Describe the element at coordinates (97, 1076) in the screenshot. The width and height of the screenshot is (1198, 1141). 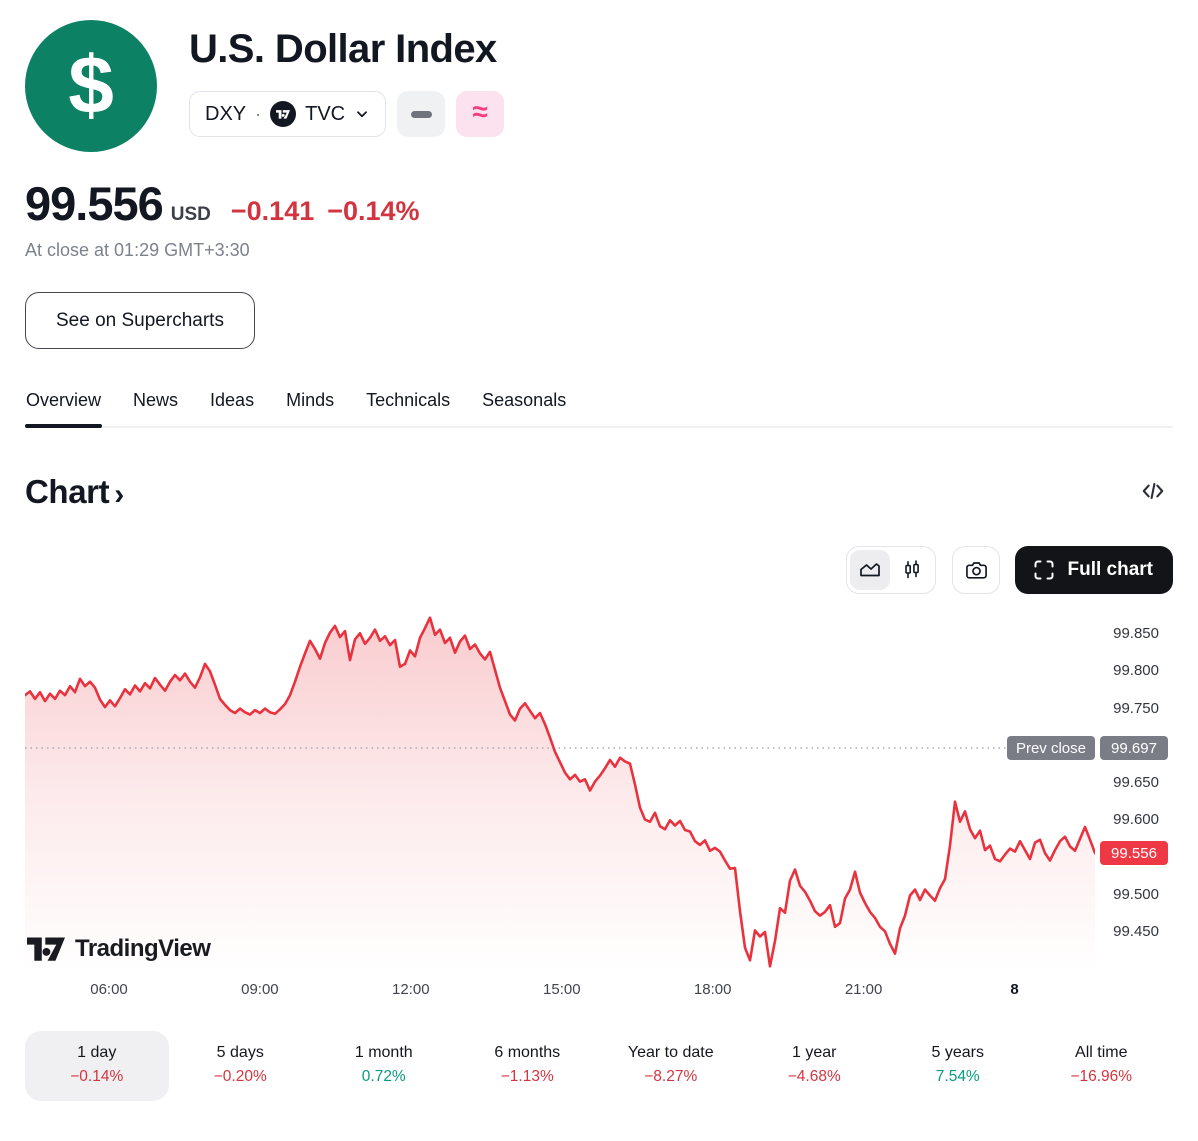
I see `period-change: −0.14%` at that location.